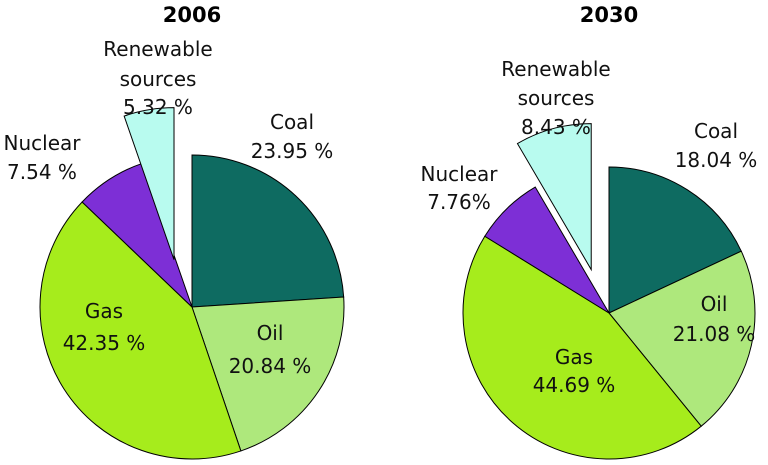  Describe the element at coordinates (609, 15) in the screenshot. I see `chart-title: 2030` at that location.